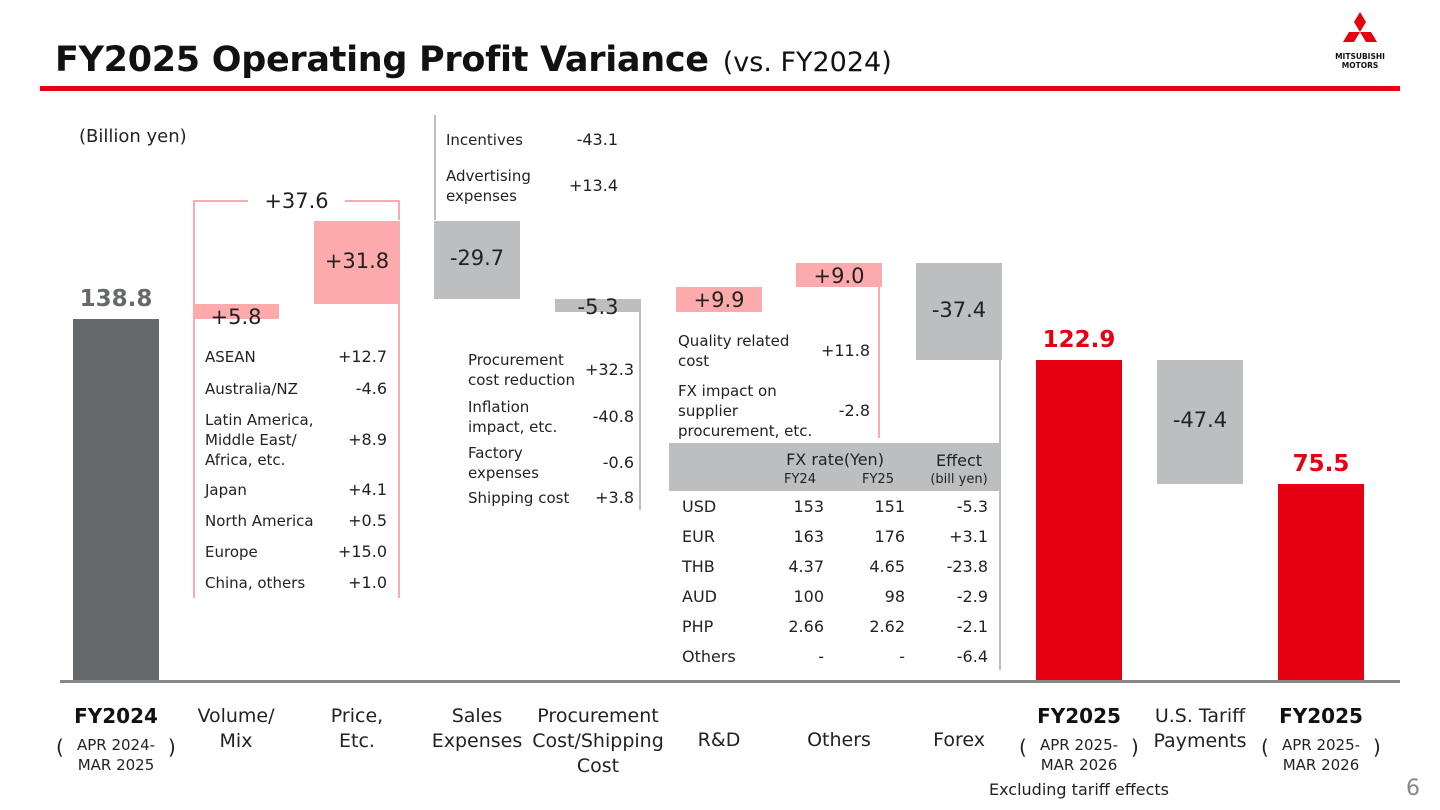 This screenshot has height=810, width=1440. I want to click on procurement-label-3: Shipping cost, so click(519, 498).